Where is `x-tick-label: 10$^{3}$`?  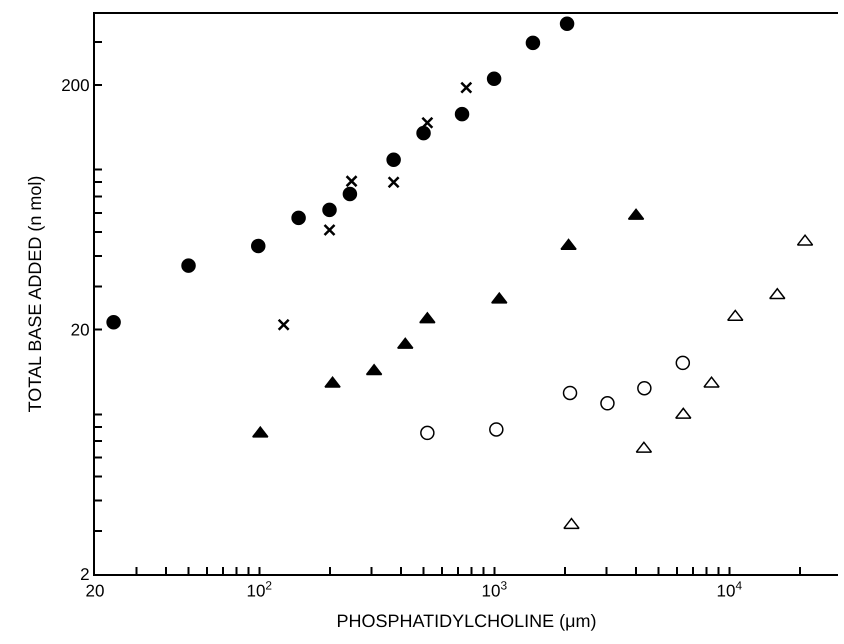
x-tick-label: 10$^{3}$ is located at coordinates (495, 589).